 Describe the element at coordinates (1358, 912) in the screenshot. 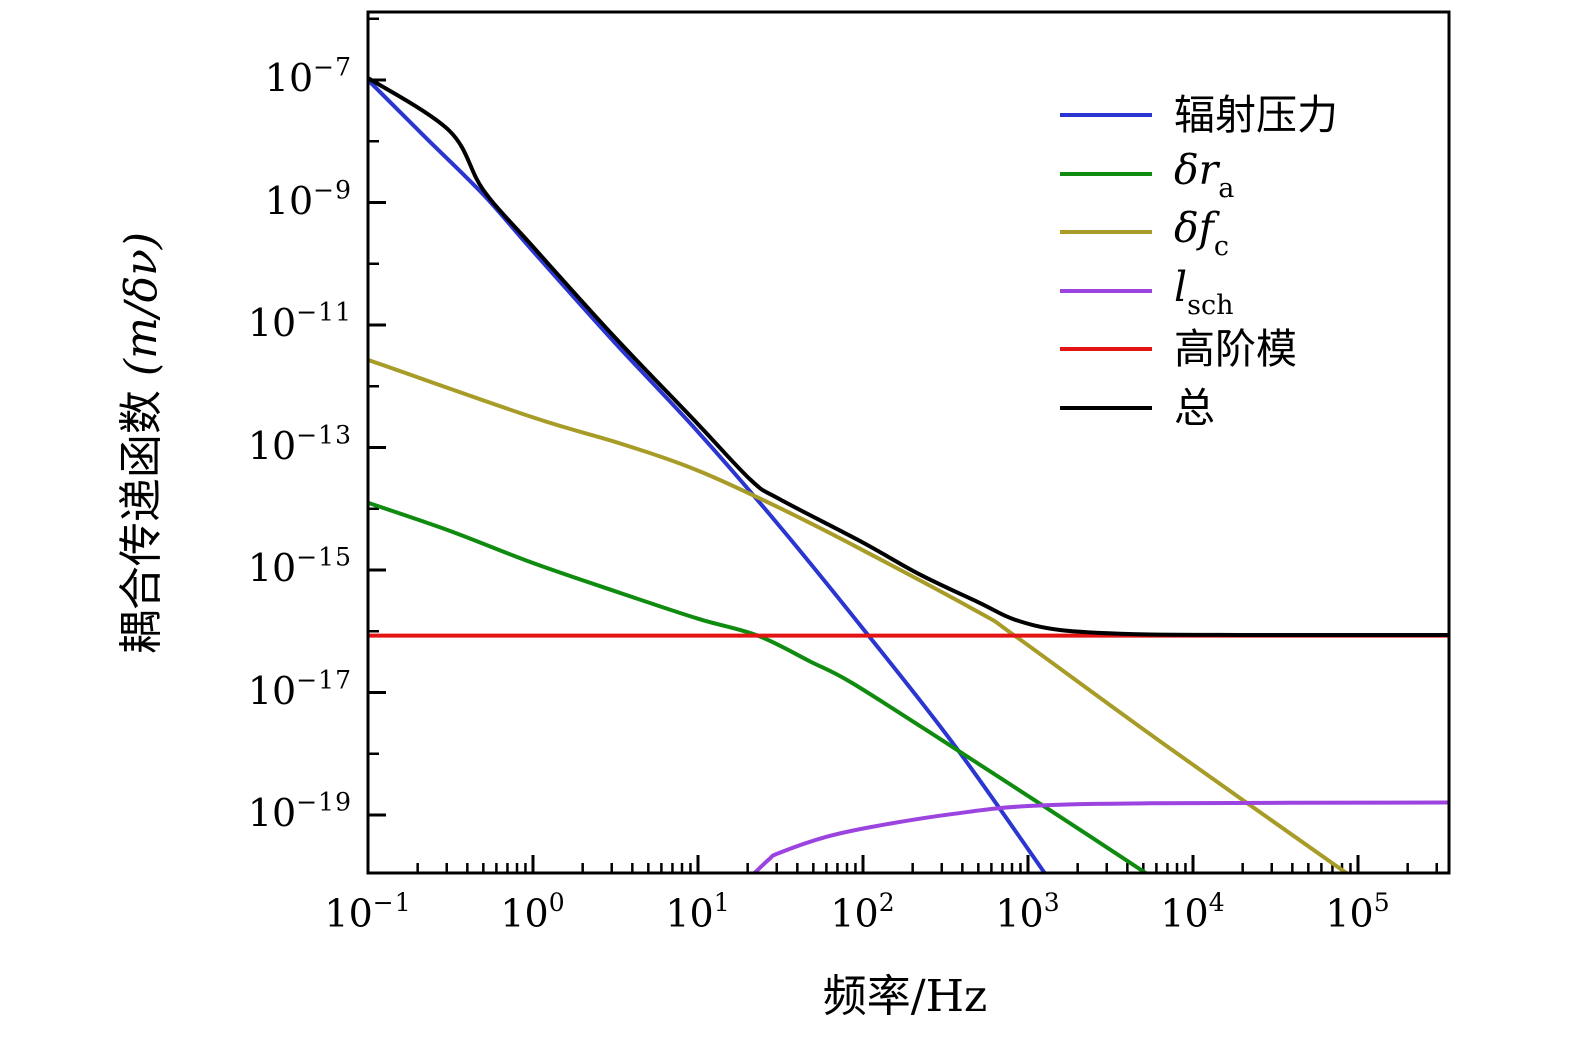

I see `x-tick-label: 10⁵` at that location.